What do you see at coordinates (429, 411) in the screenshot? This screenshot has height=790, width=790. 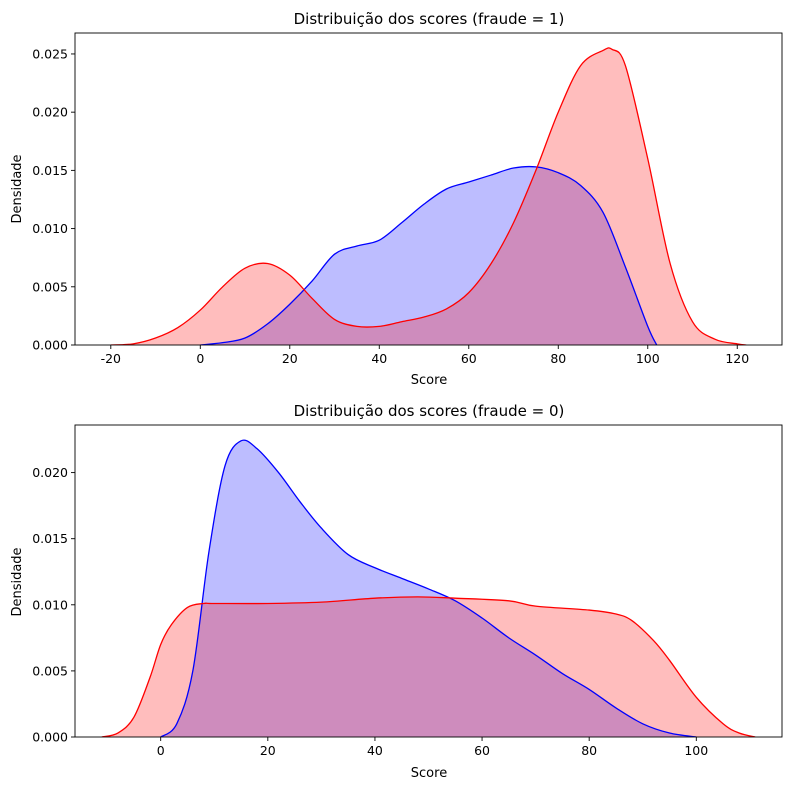 I see `chart-title: Distribuição dos scores (fraude = 0)` at bounding box center [429, 411].